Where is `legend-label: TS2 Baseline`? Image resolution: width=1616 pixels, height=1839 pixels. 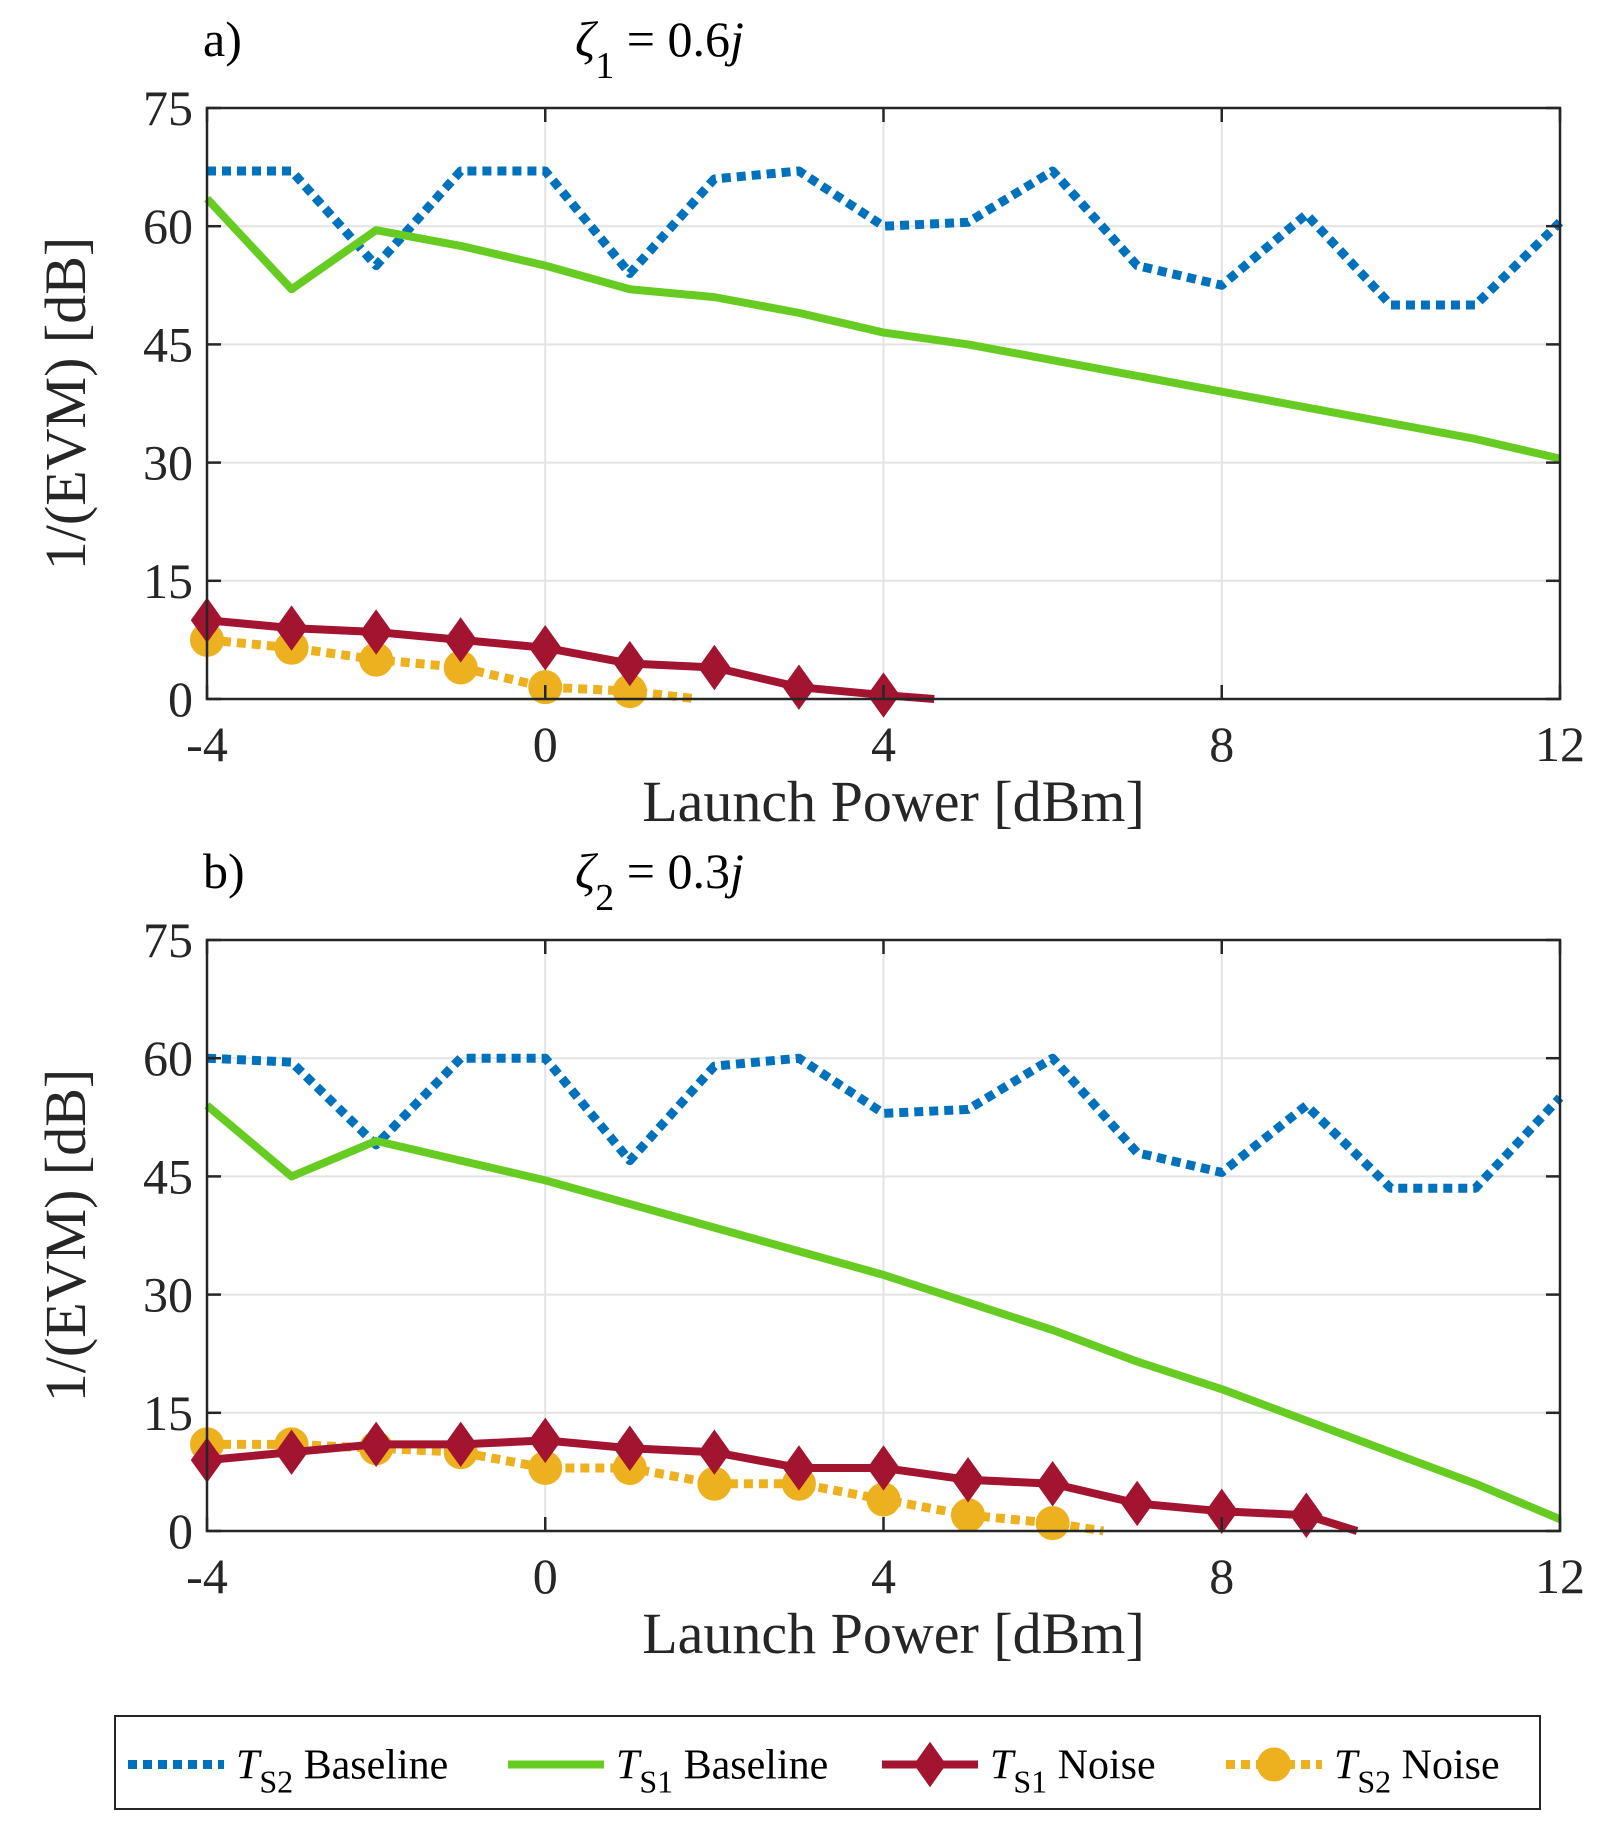 legend-label: TS2 Baseline is located at coordinates (342, 1771).